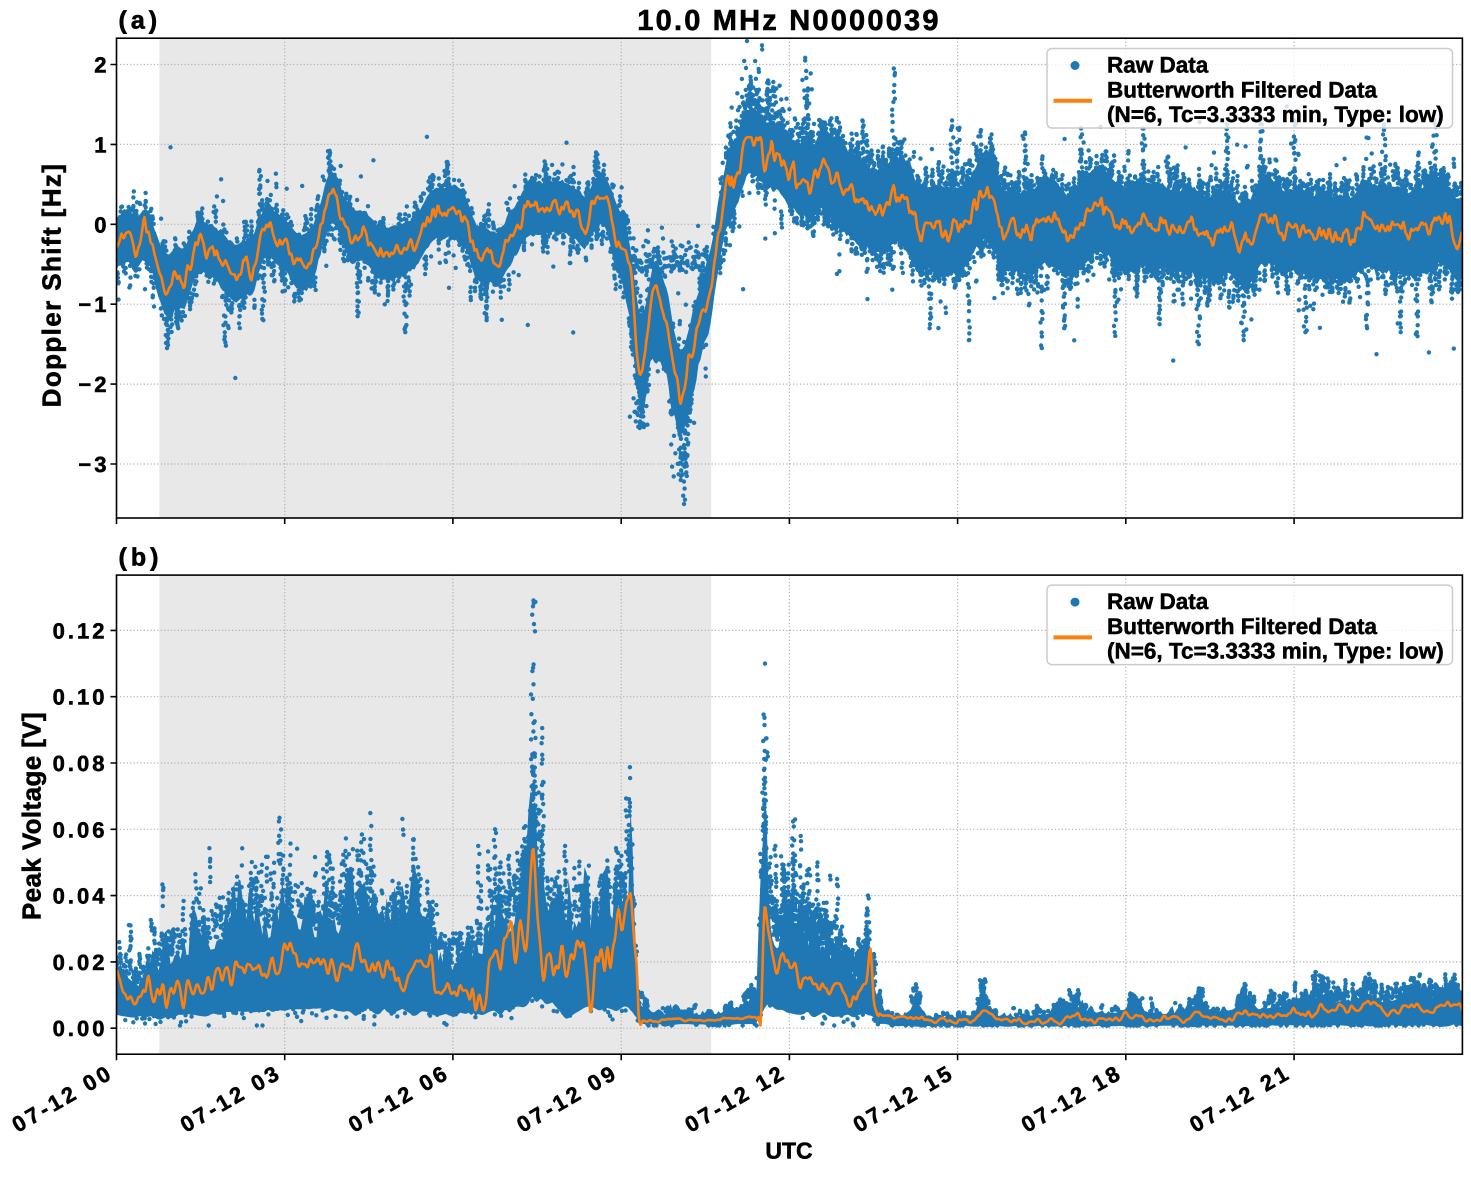 This screenshot has width=1471, height=1177. I want to click on svg-text: 0.08, so click(80, 763).